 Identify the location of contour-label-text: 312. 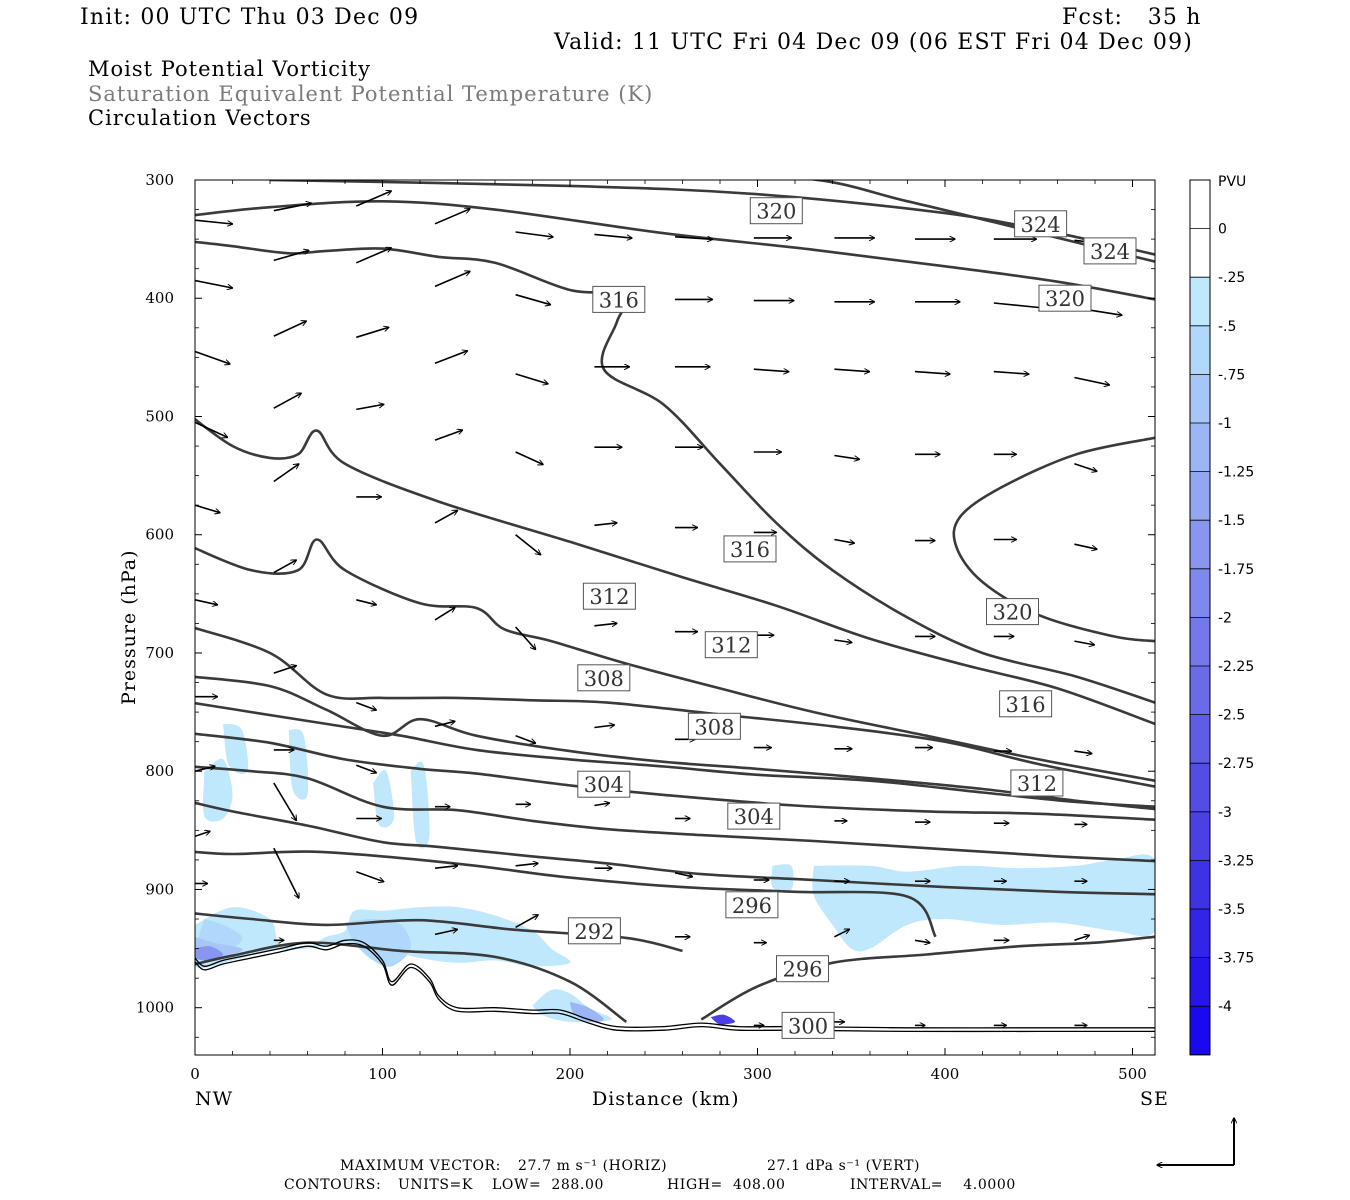
(1037, 784).